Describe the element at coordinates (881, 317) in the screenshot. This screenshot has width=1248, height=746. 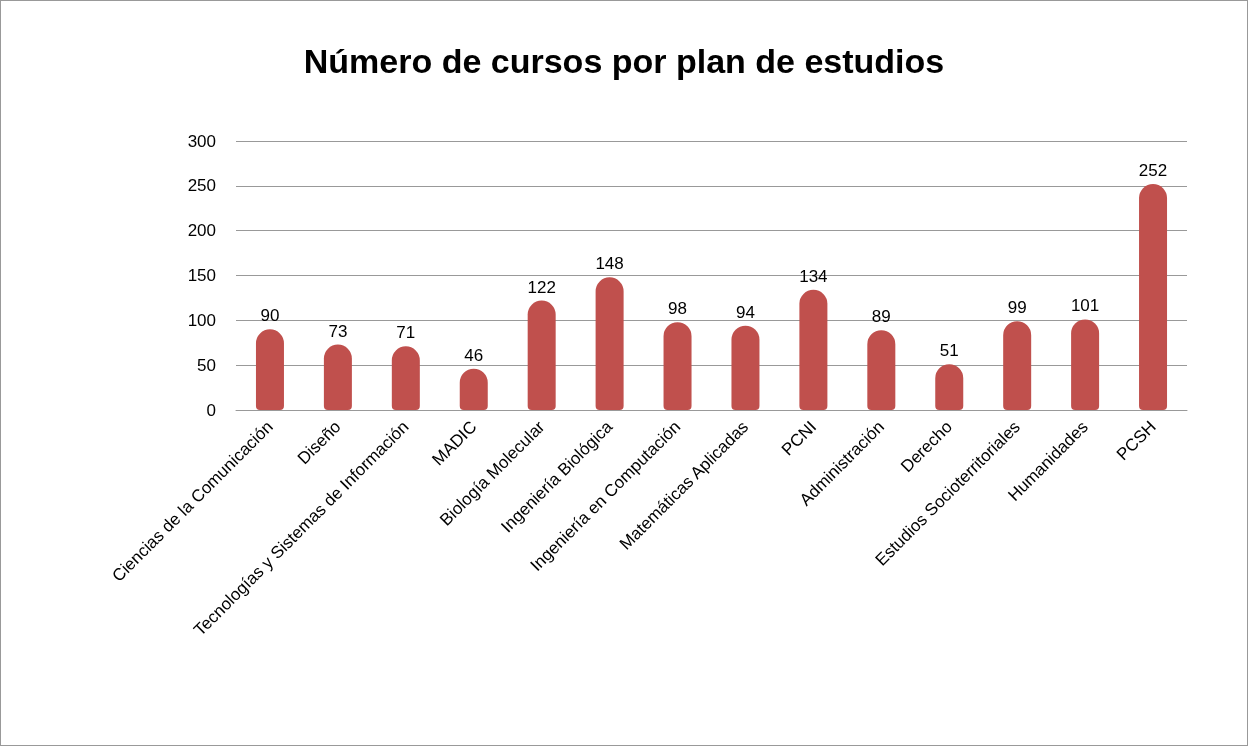
I see `data-label: 89` at that location.